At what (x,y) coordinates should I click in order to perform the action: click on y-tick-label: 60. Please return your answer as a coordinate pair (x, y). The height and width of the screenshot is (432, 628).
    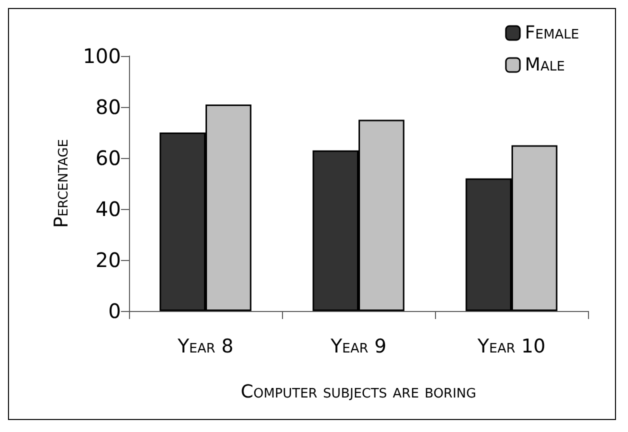
    Looking at the image, I should click on (108, 158).